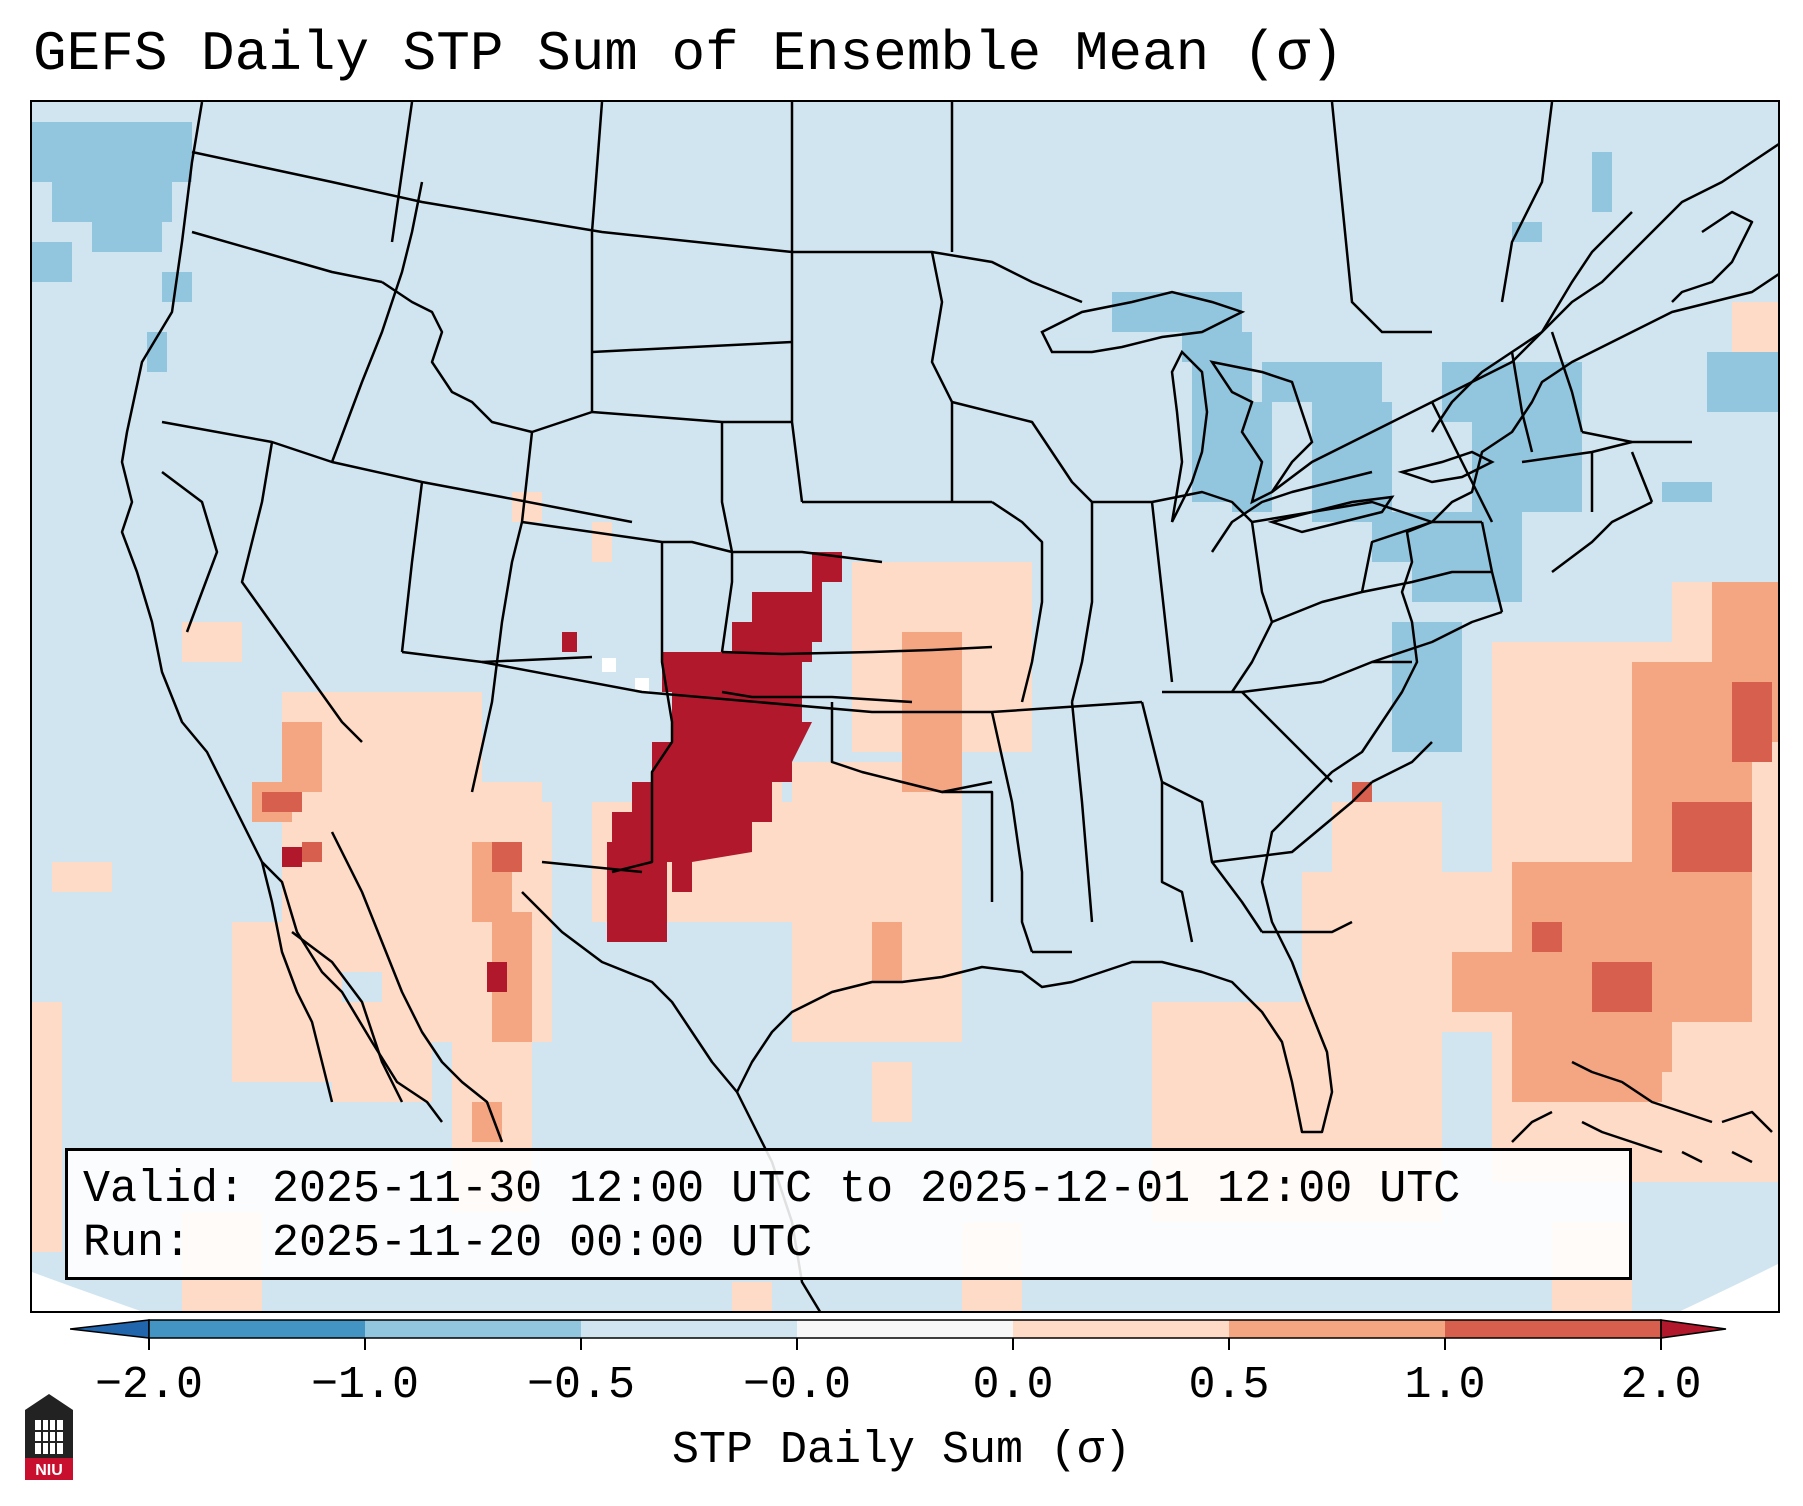 The width and height of the screenshot is (1803, 1506). What do you see at coordinates (365, 1385) in the screenshot?
I see `tick-label: −1.0` at bounding box center [365, 1385].